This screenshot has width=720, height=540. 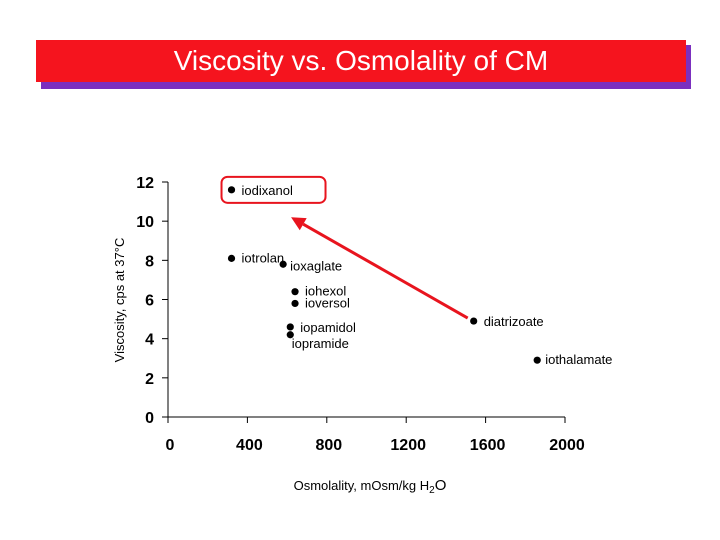 I want to click on x-tick-label: 800, so click(x=328, y=445).